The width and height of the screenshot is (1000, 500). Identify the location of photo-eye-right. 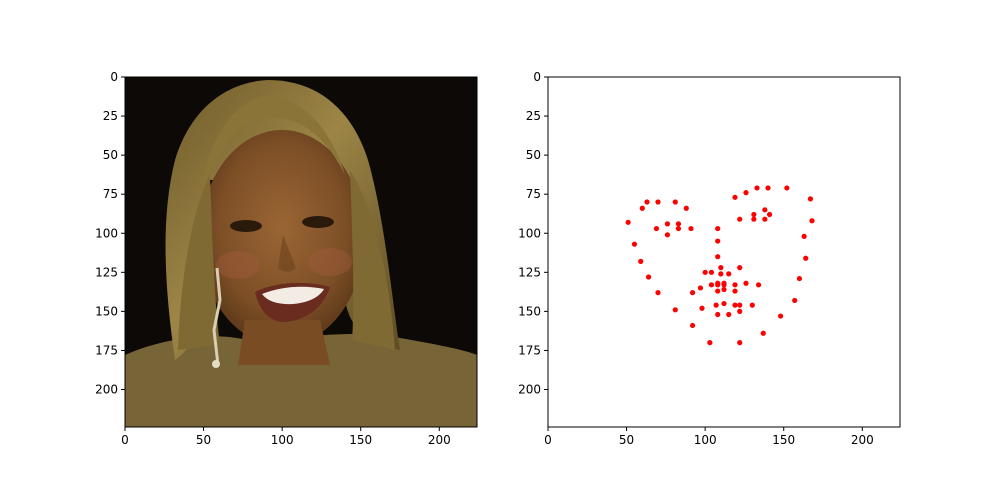
(318, 222).